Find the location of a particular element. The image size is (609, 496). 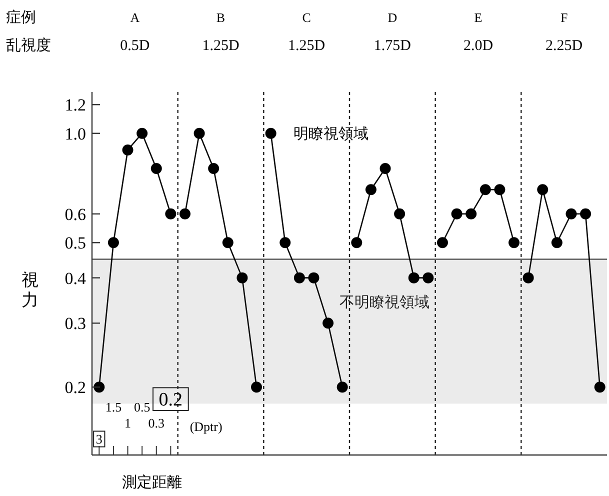

y-tick-label: 0.4 is located at coordinates (75, 278).